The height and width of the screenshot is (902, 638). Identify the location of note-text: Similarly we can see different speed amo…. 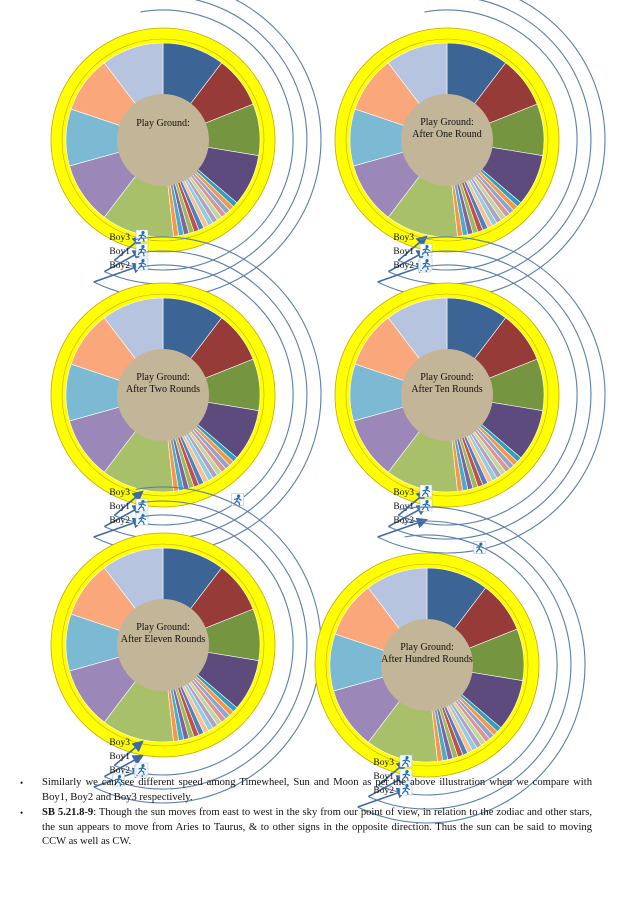
(317, 790).